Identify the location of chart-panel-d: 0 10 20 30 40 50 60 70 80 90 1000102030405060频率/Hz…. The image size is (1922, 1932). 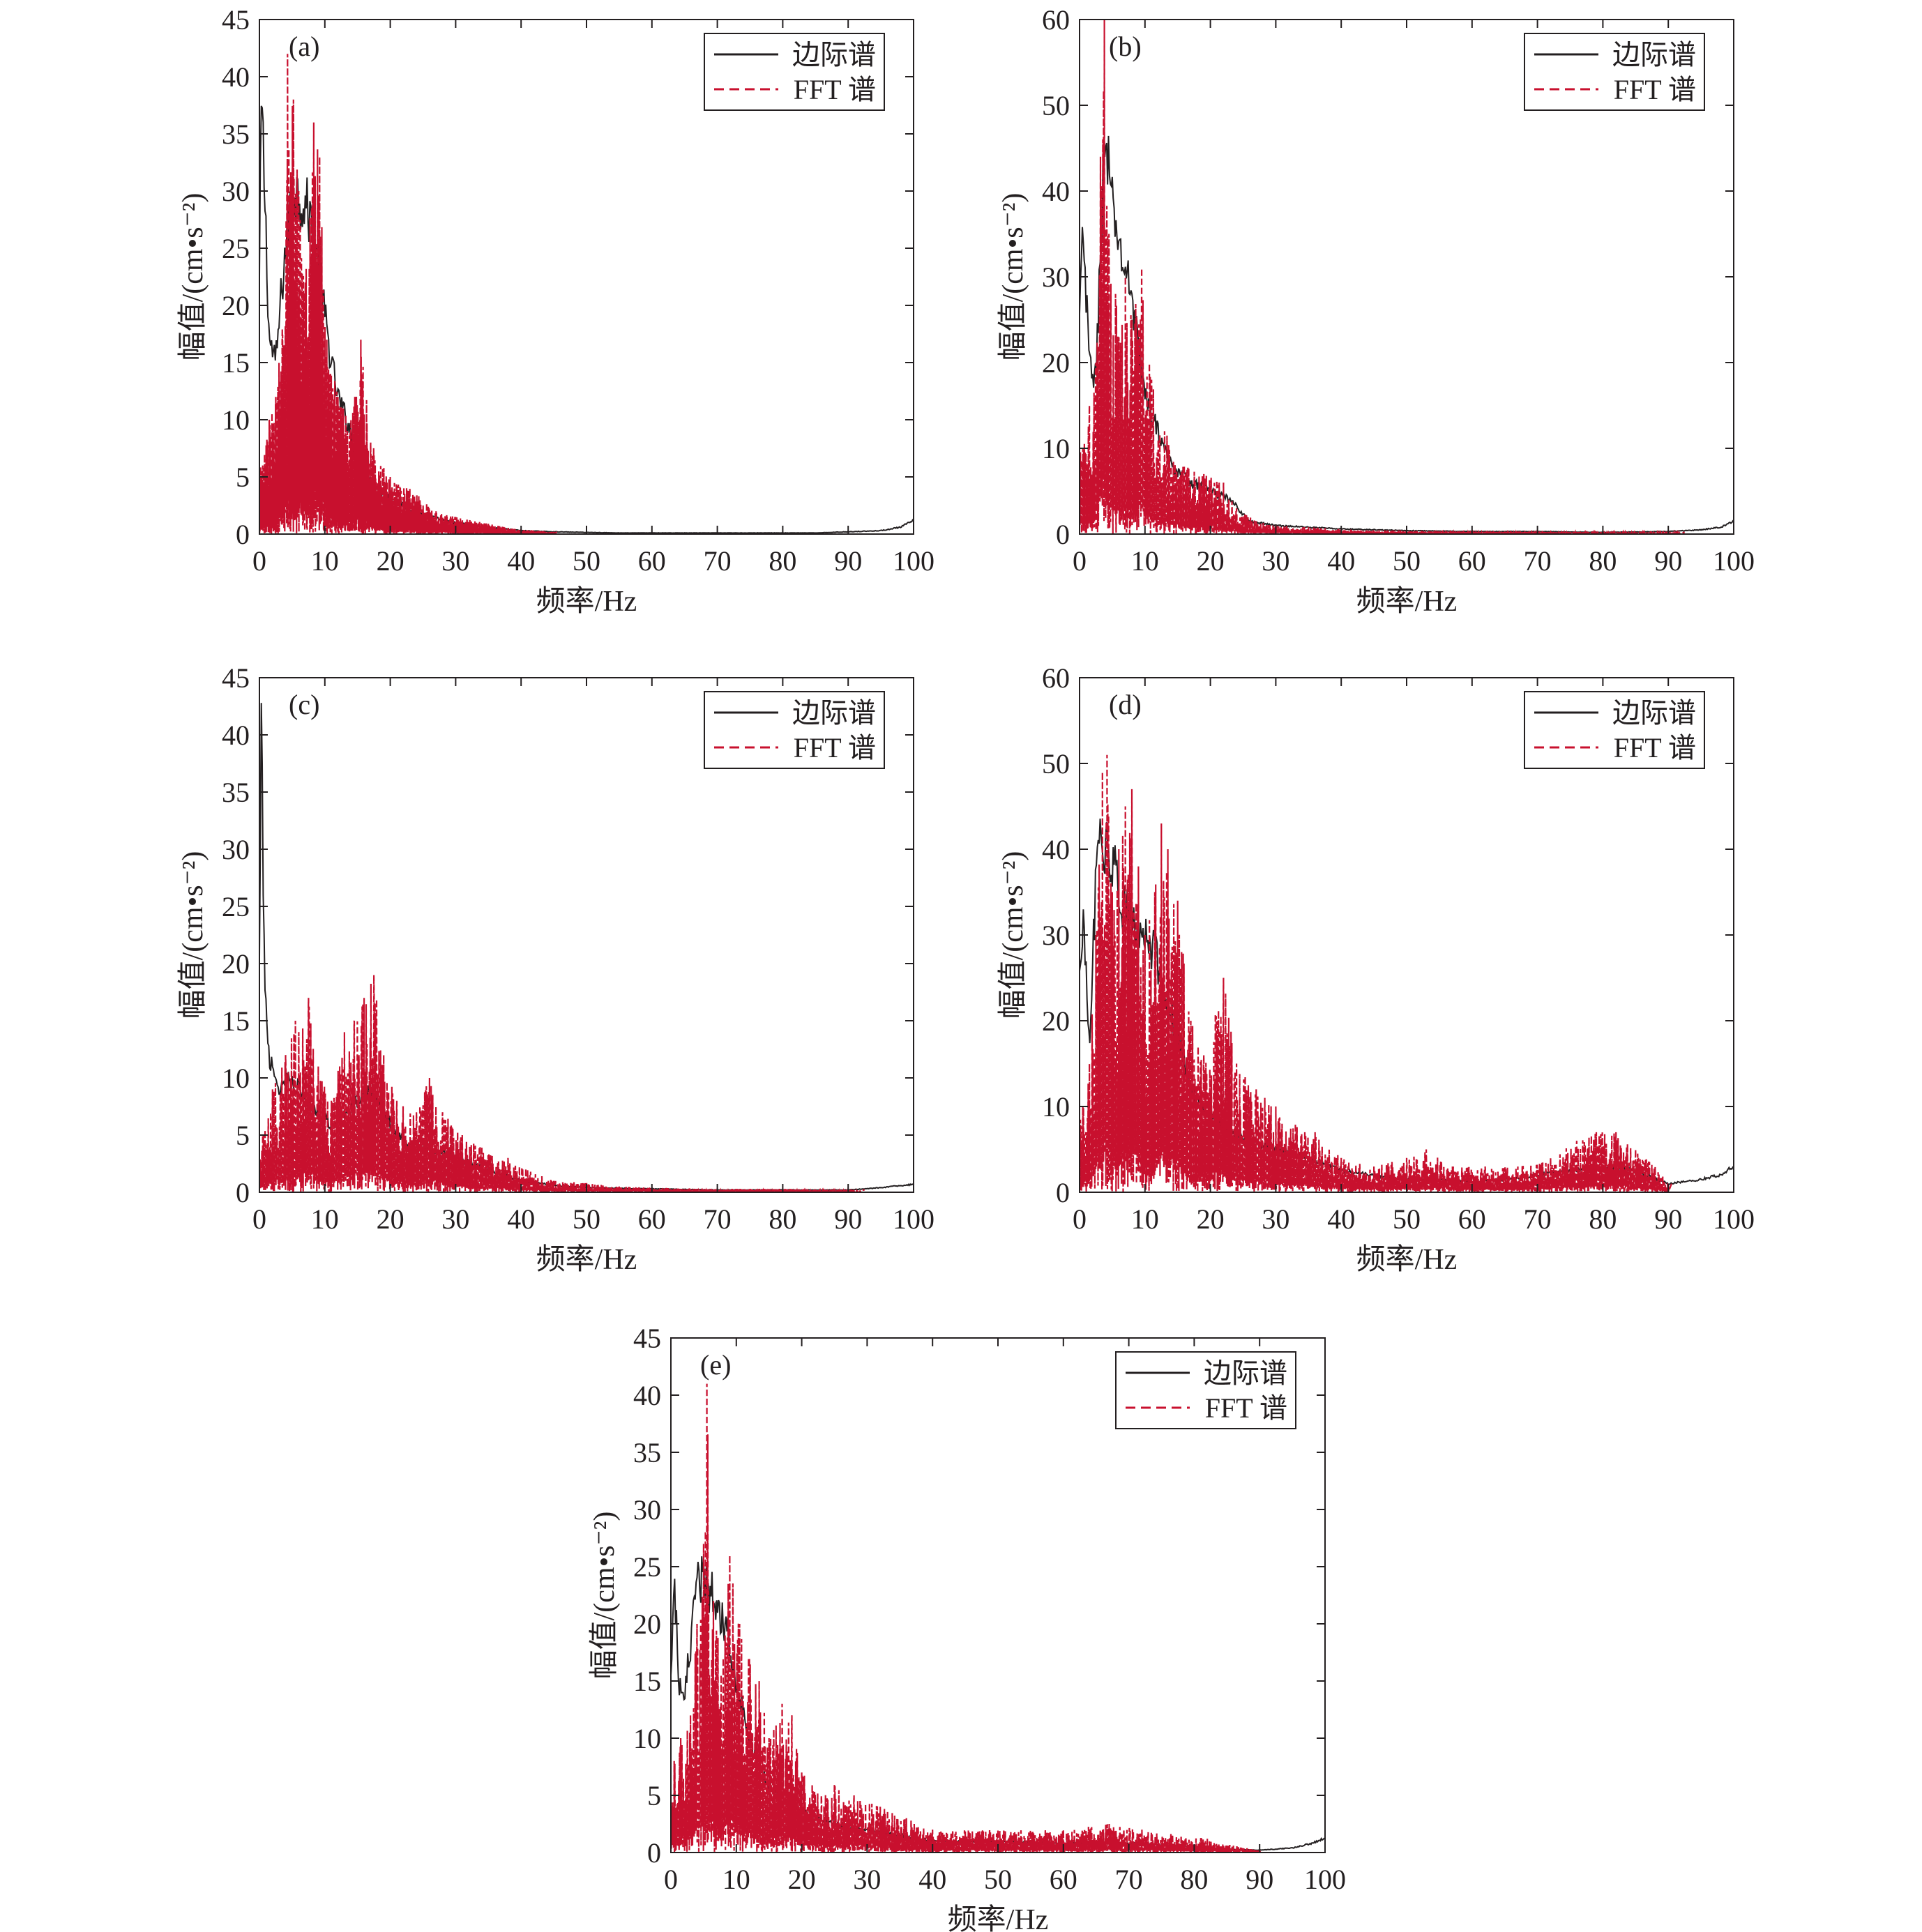
(1376, 969).